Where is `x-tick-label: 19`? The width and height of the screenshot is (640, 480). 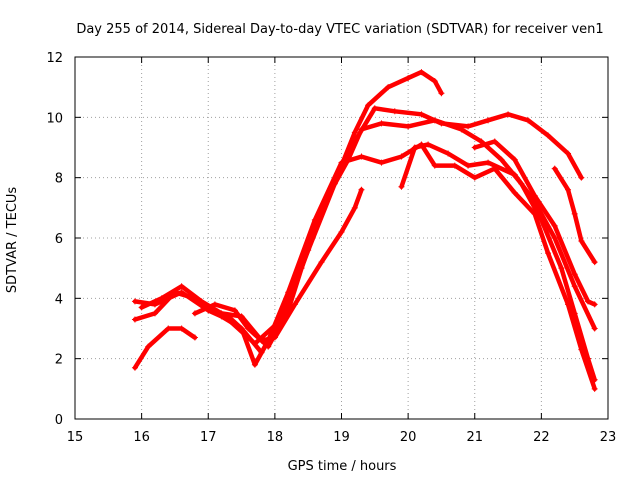
x-tick-label: 19 is located at coordinates (341, 437).